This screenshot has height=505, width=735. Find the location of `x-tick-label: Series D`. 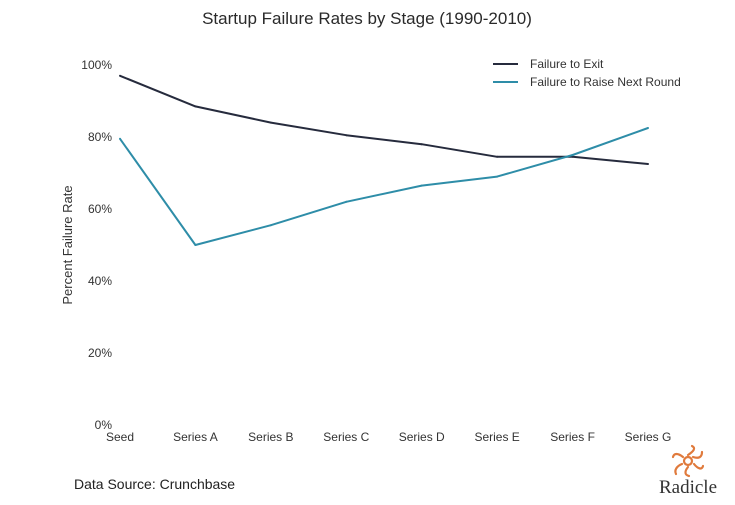

x-tick-label: Series D is located at coordinates (422, 437).